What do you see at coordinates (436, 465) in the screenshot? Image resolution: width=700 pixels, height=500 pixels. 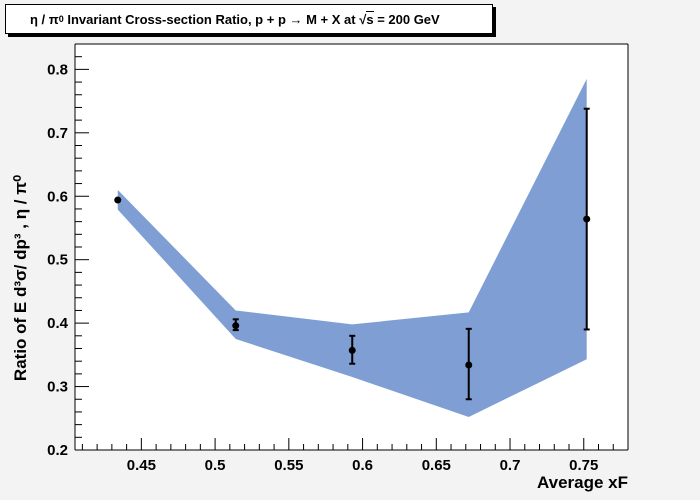 I see `x-tick-label-4: 0.65` at bounding box center [436, 465].